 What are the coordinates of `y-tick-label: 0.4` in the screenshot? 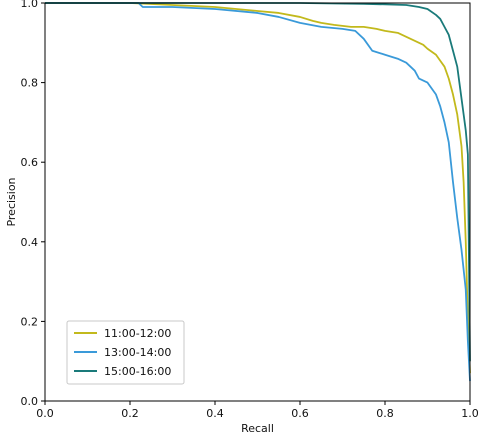 It's located at (30, 242).